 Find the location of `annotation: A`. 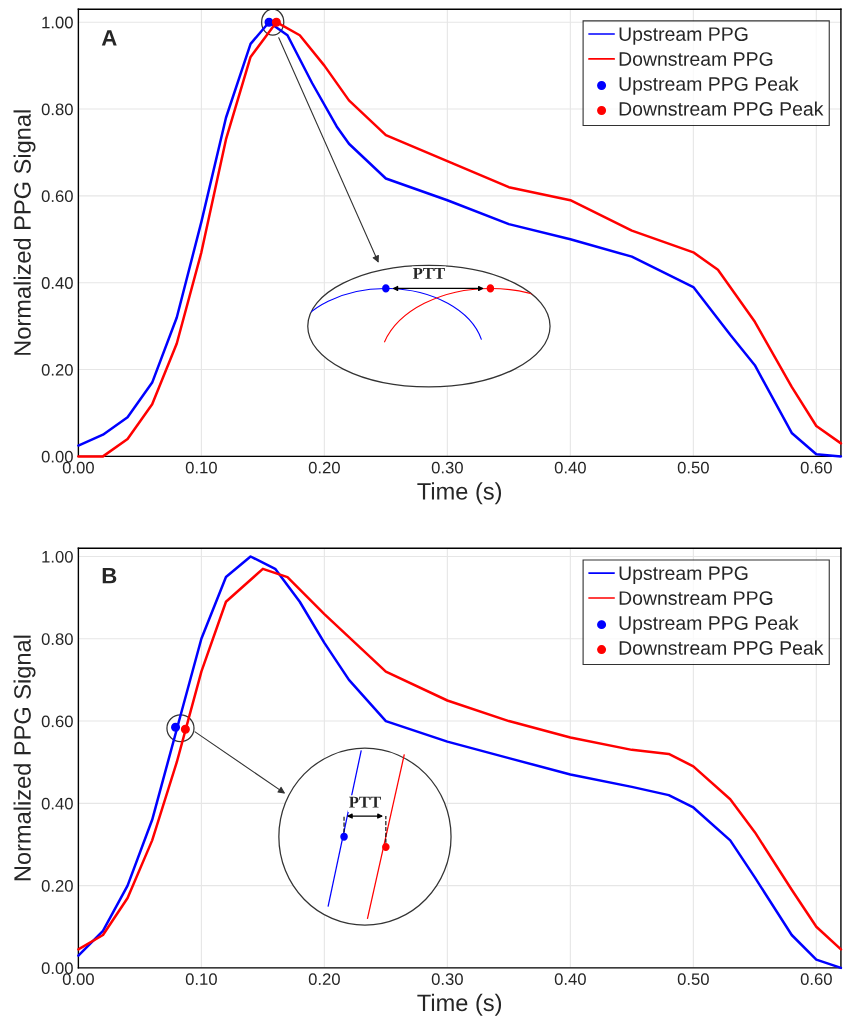

annotation: A is located at coordinates (109, 38).